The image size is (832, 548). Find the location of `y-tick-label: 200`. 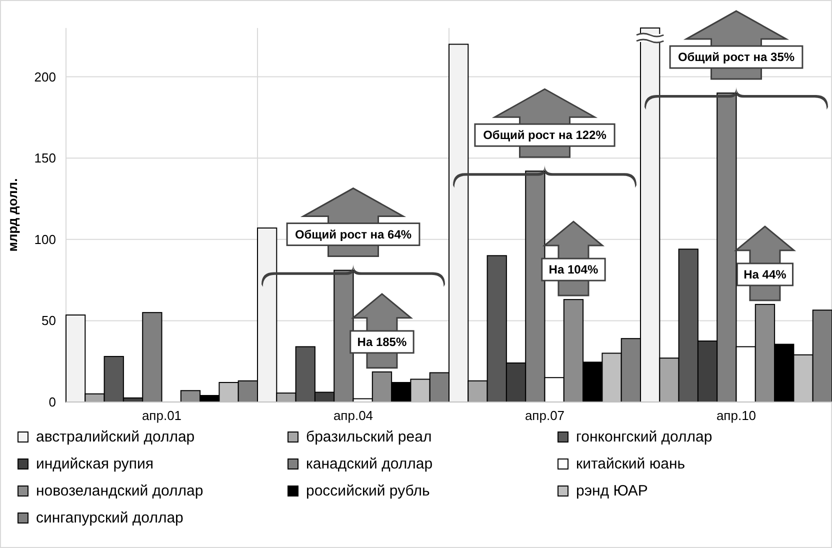

y-tick-label: 200 is located at coordinates (45, 76).